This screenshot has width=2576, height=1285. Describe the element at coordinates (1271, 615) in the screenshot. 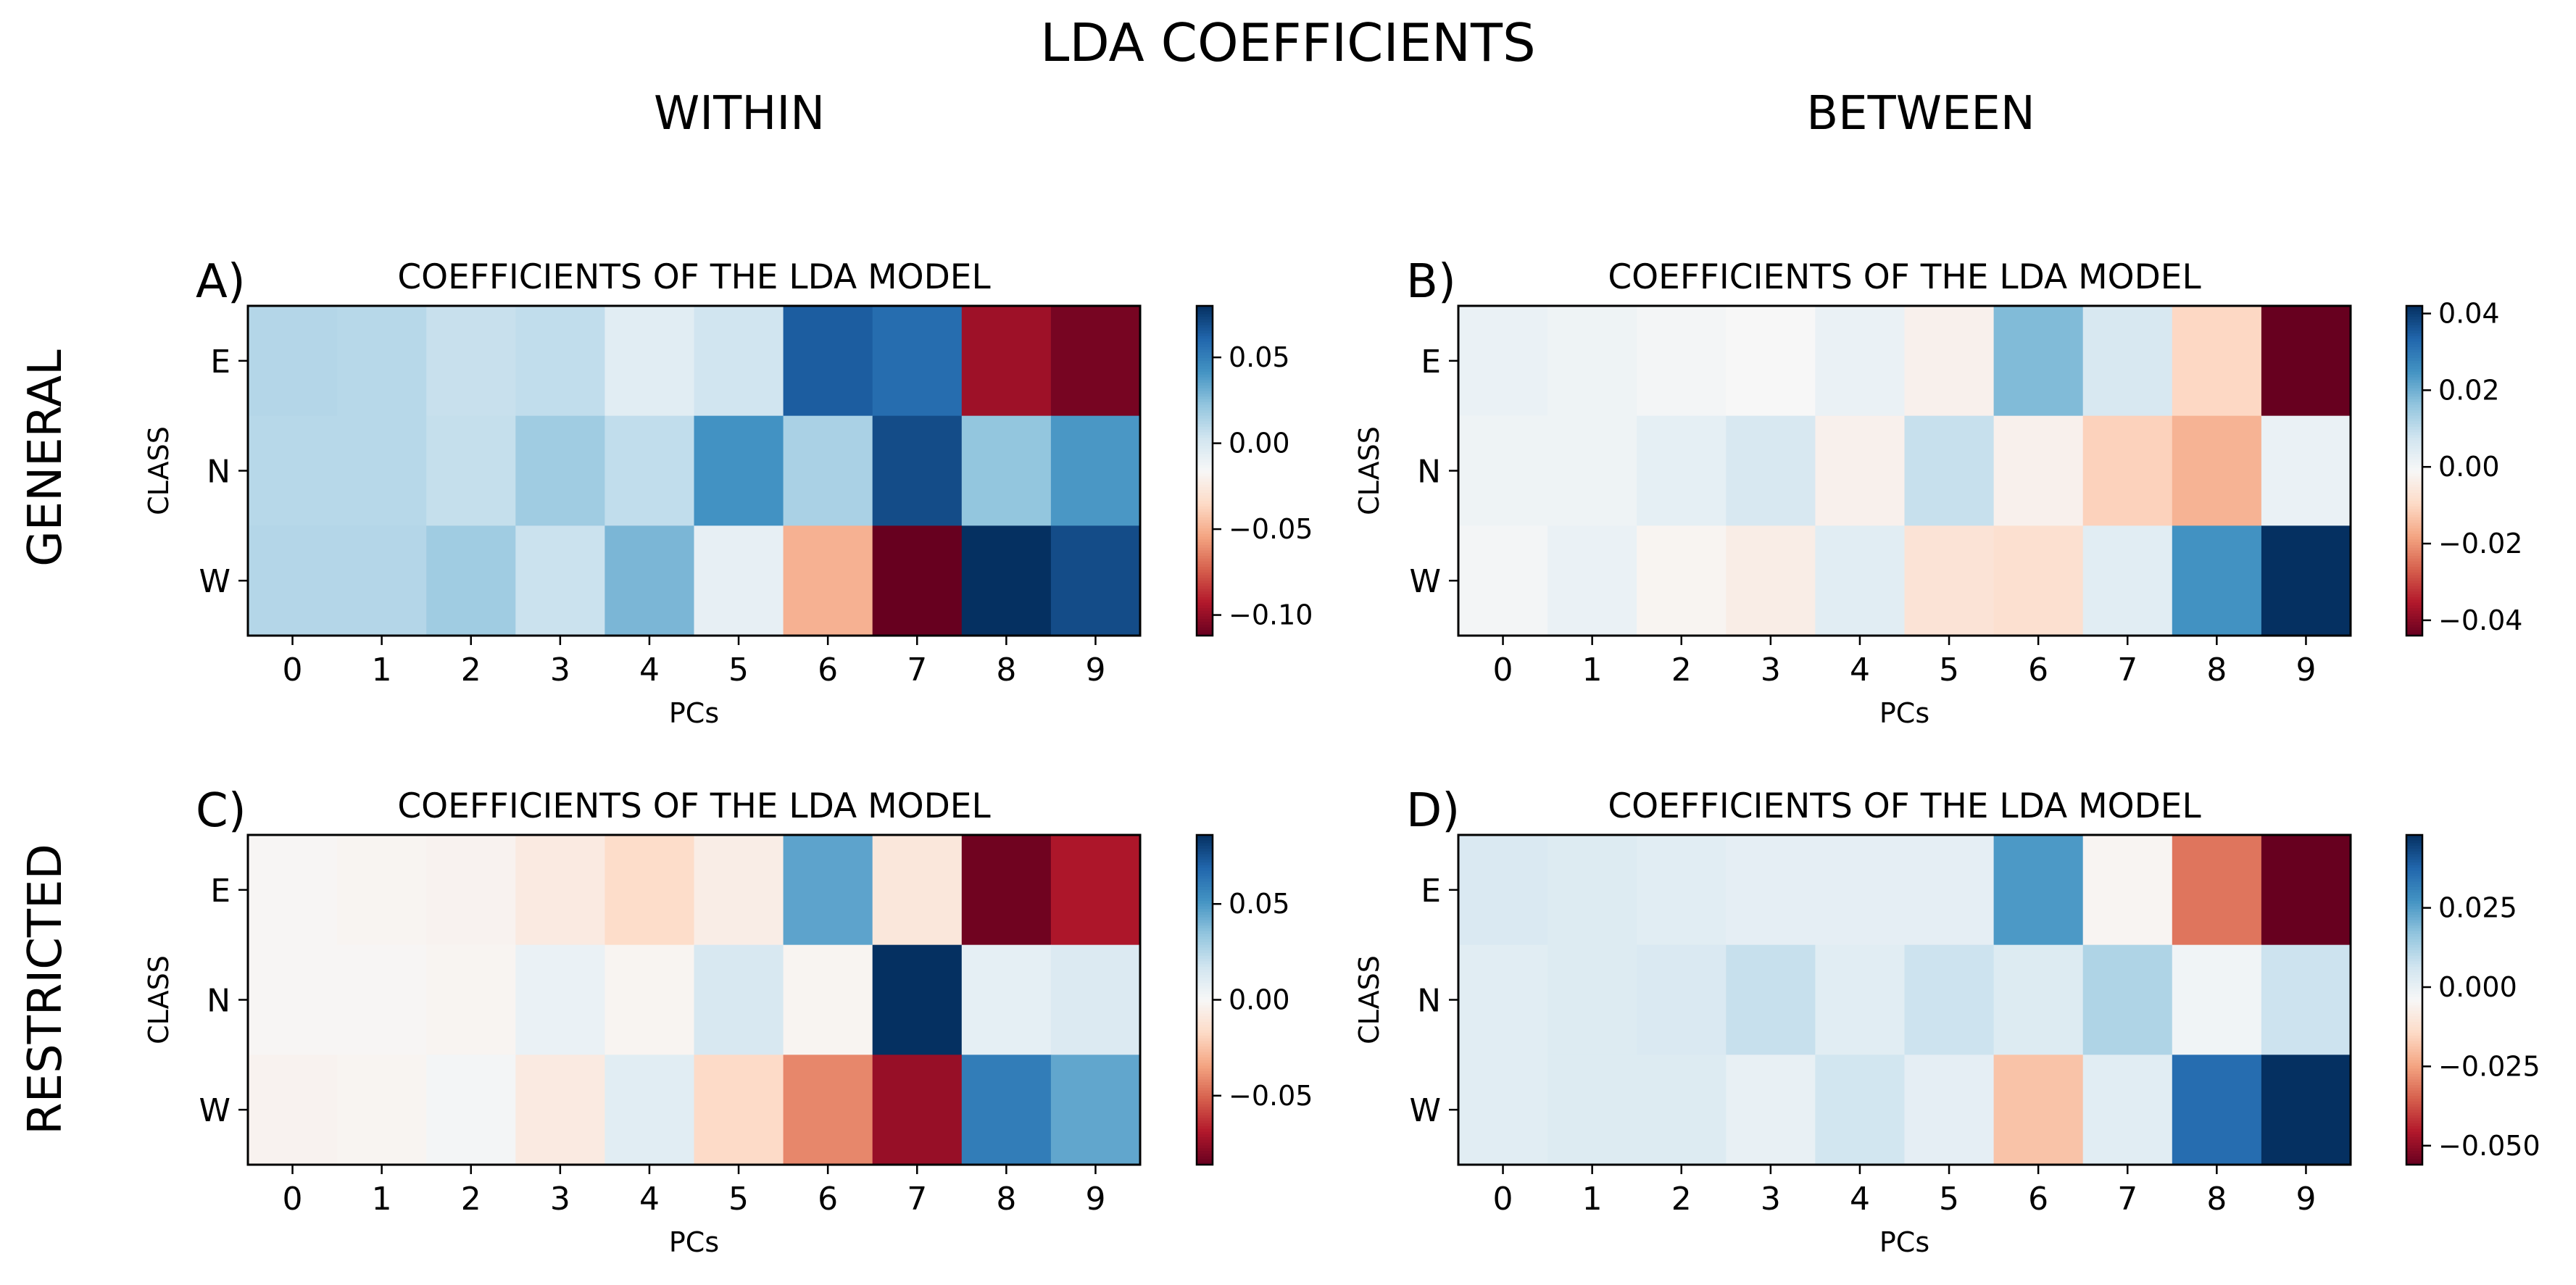

I see `colorbar-tick-label: −0.10` at that location.